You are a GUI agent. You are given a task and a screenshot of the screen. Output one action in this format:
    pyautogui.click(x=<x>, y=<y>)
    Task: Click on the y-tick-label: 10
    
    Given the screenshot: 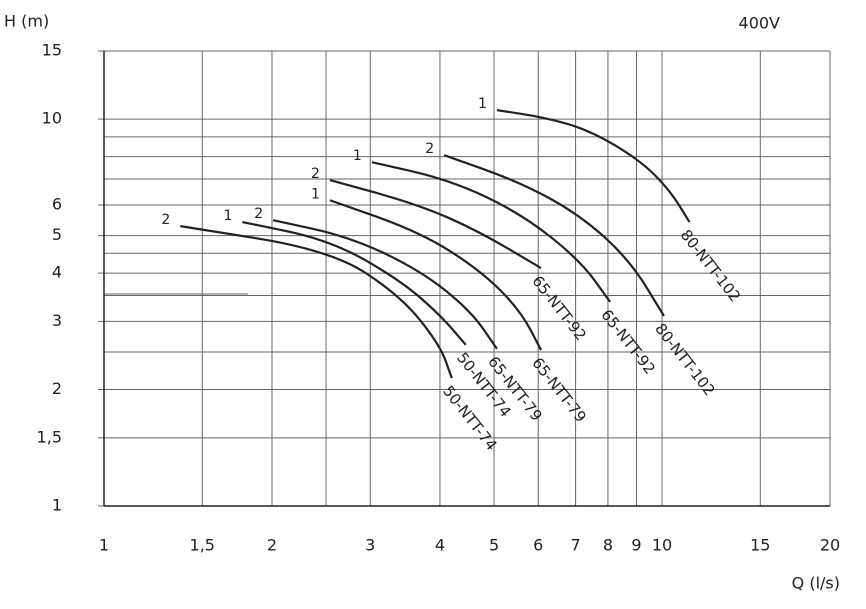 What is the action you would take?
    pyautogui.click(x=52, y=118)
    